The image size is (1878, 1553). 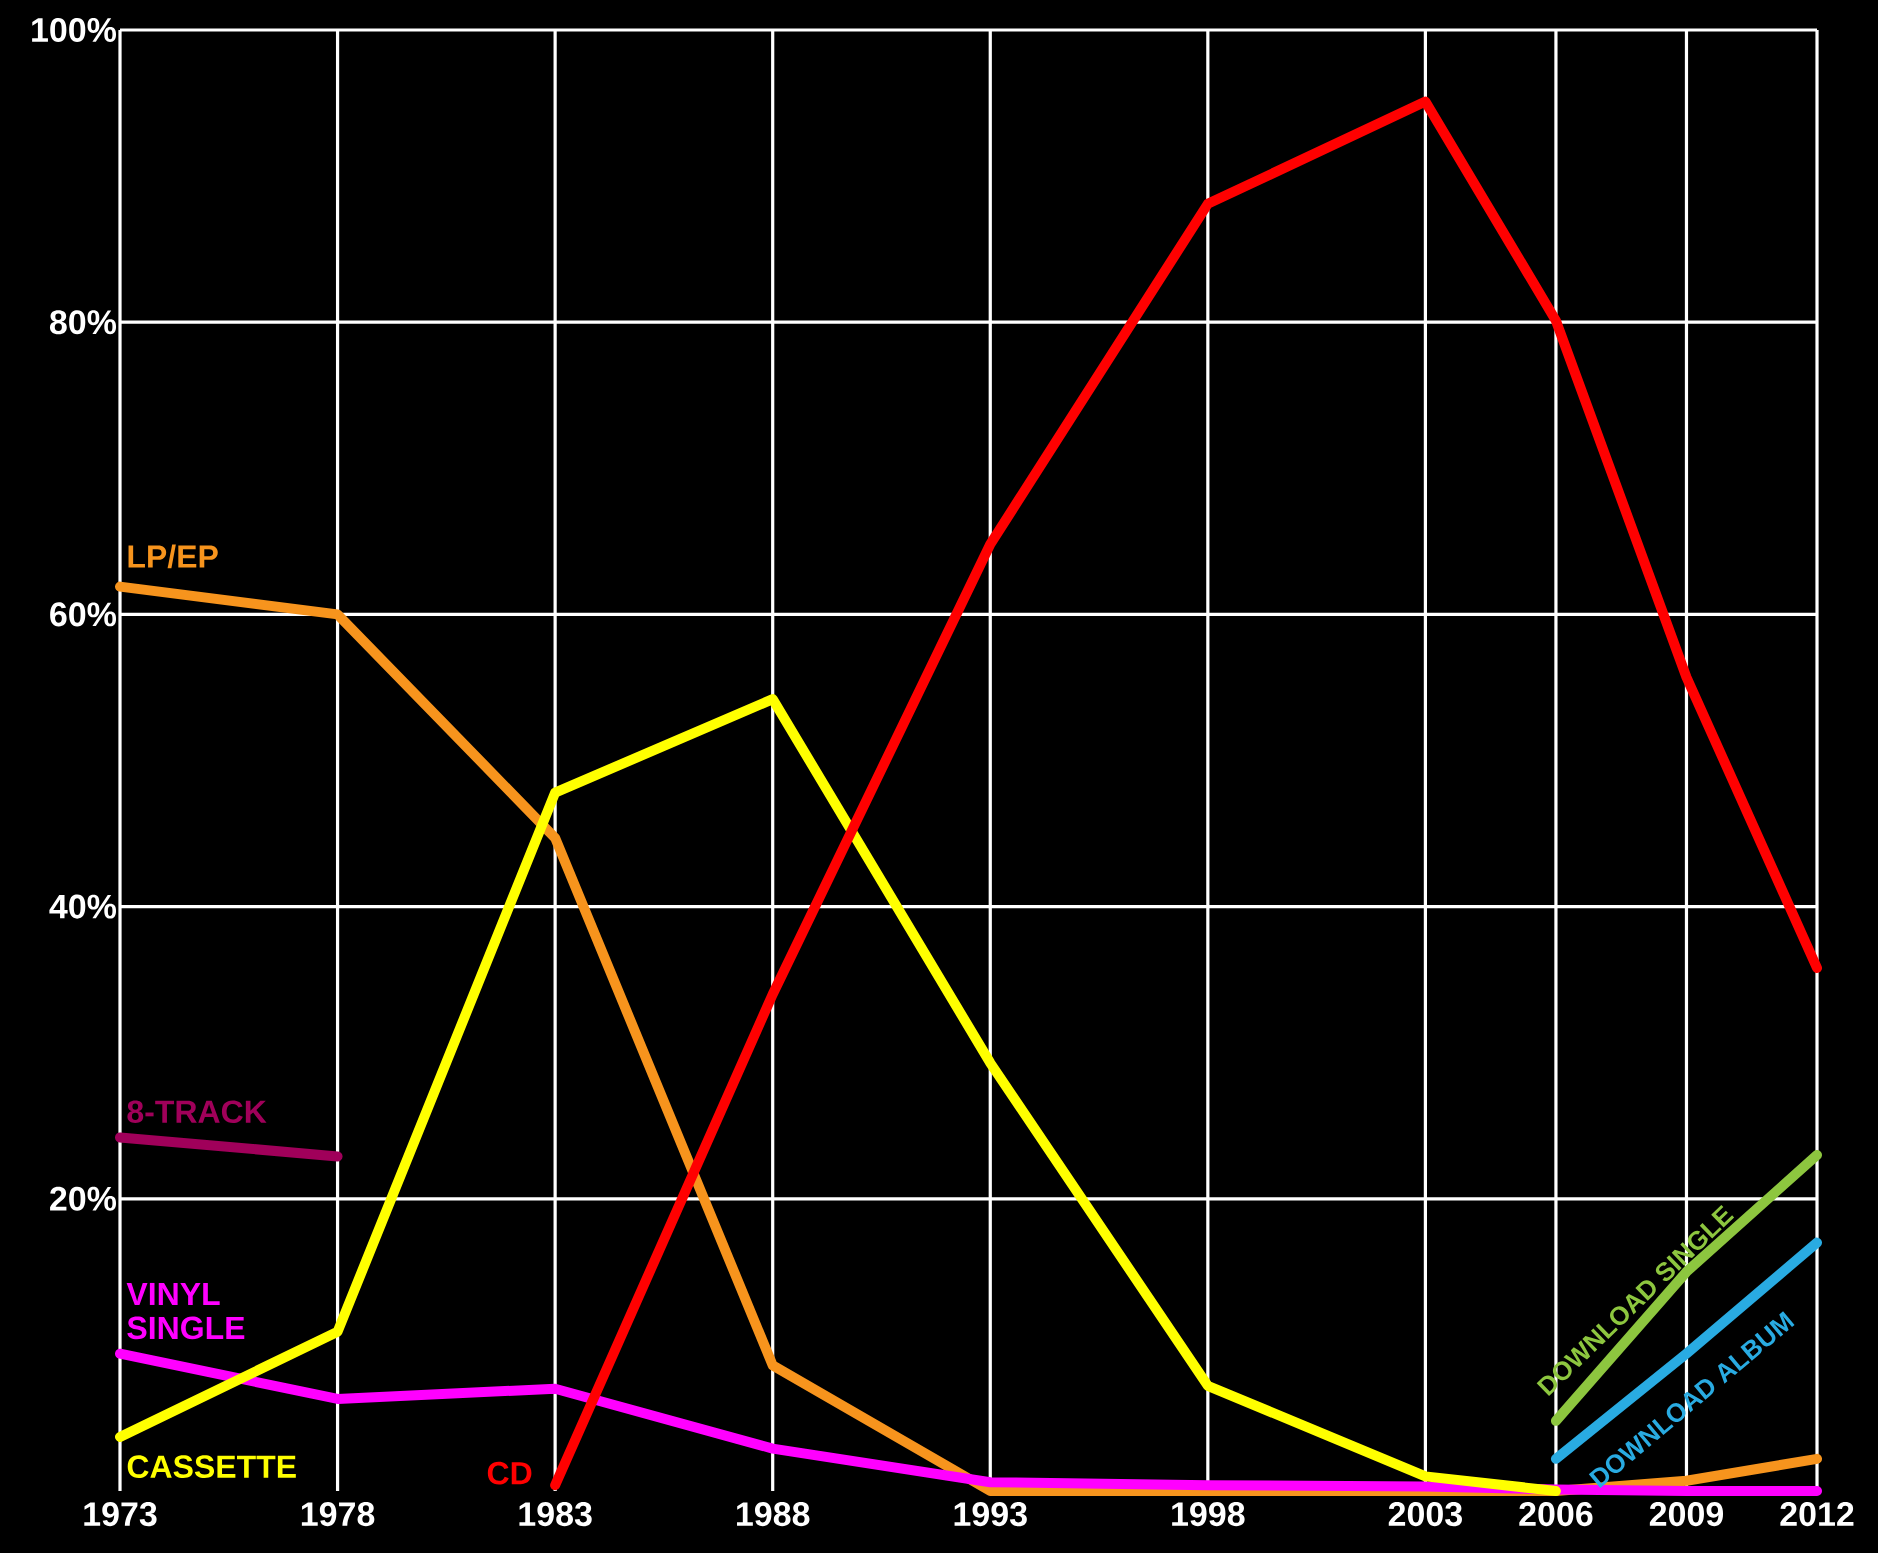 What do you see at coordinates (74, 30) in the screenshot?
I see `y-tick-label: 100%` at bounding box center [74, 30].